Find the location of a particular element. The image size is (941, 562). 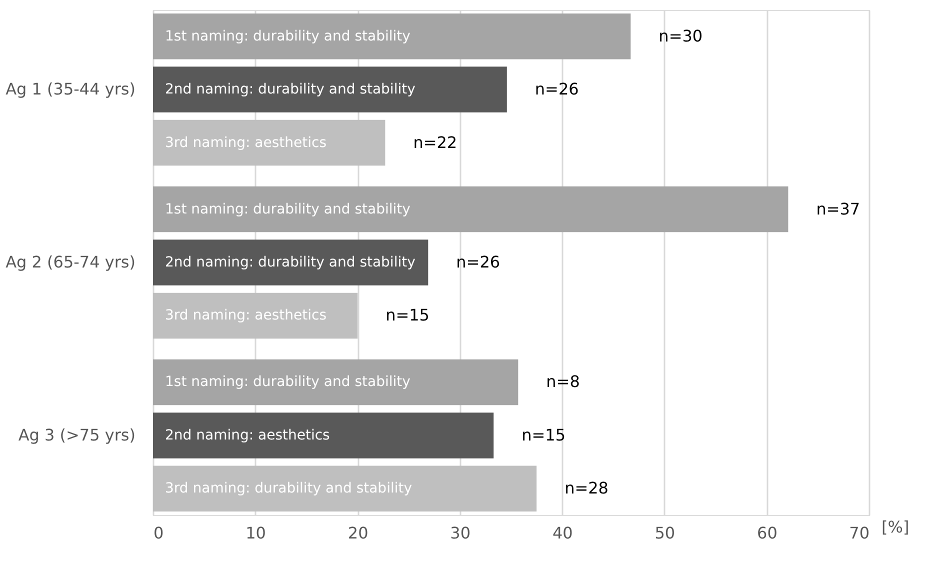

annotation: 3rd naming: durability and stability is located at coordinates (288, 488).